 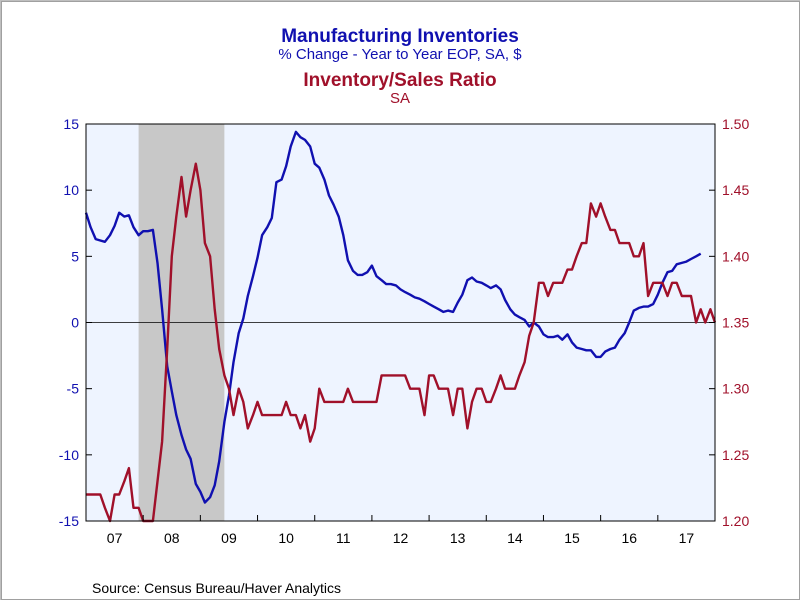 I want to click on right-tick-label: 1.35, so click(x=735, y=323).